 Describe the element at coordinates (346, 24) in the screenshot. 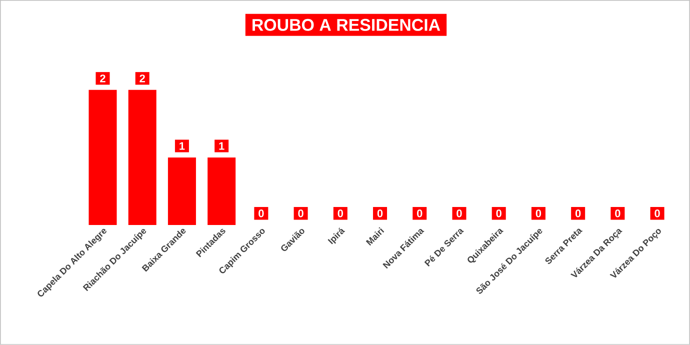

I see `chart-title: ROUBO A RESIDENCIA` at that location.